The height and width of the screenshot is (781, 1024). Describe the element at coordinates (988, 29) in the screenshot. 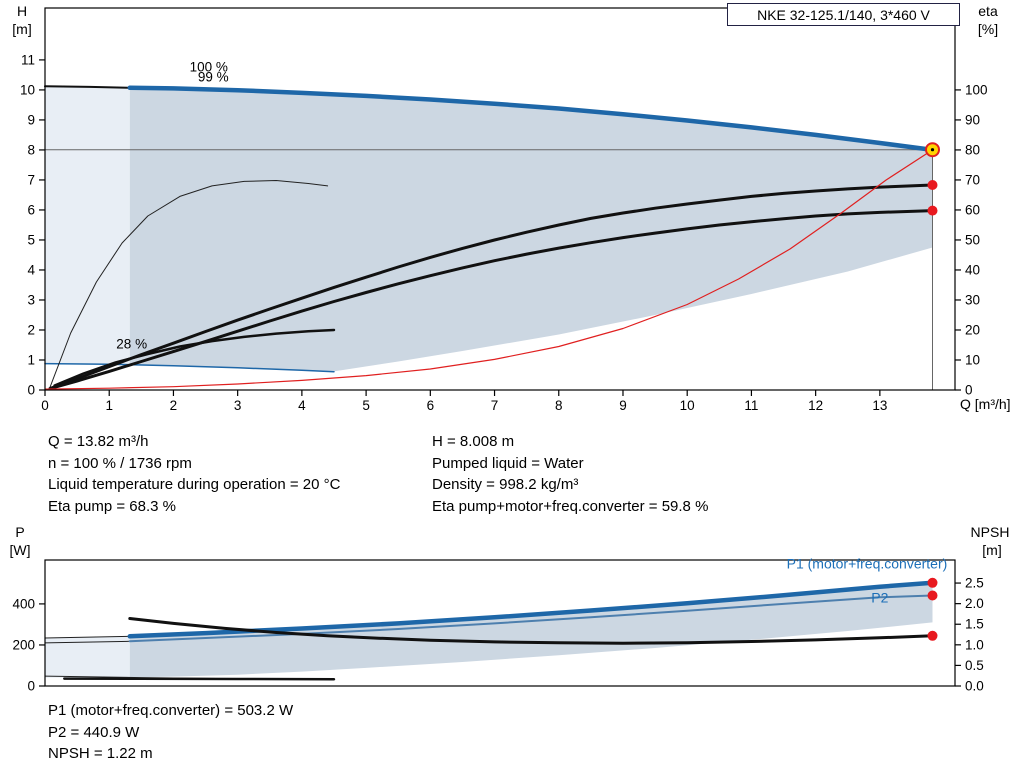

I see `axis-title: [%]` at that location.